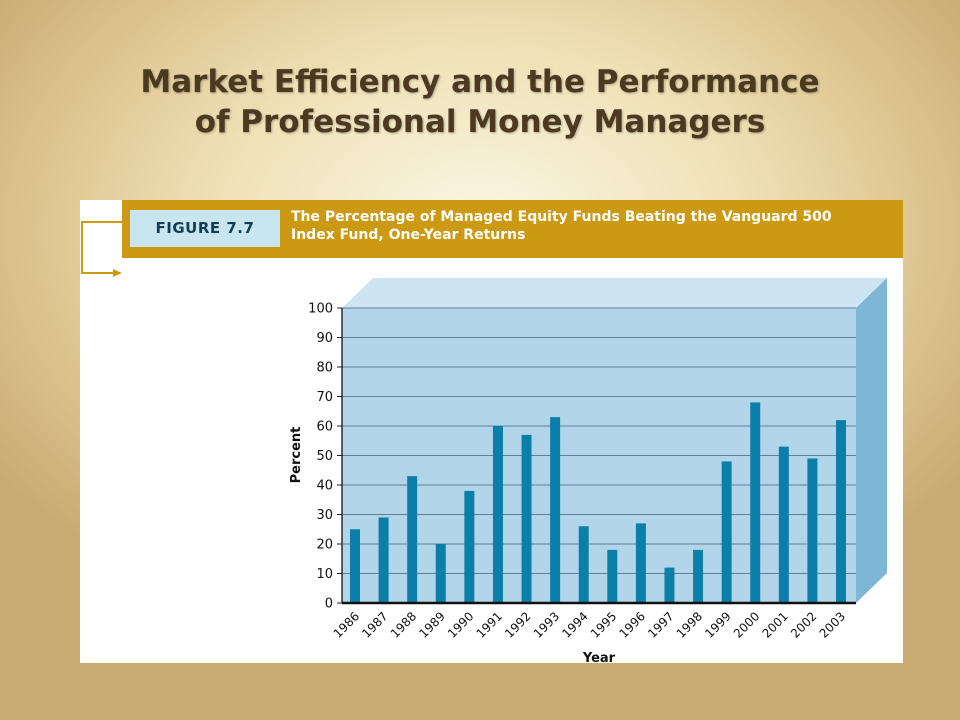 The width and height of the screenshot is (960, 720). I want to click on slide-title-line-1: Market Efficiency and the Performance, so click(480, 82).